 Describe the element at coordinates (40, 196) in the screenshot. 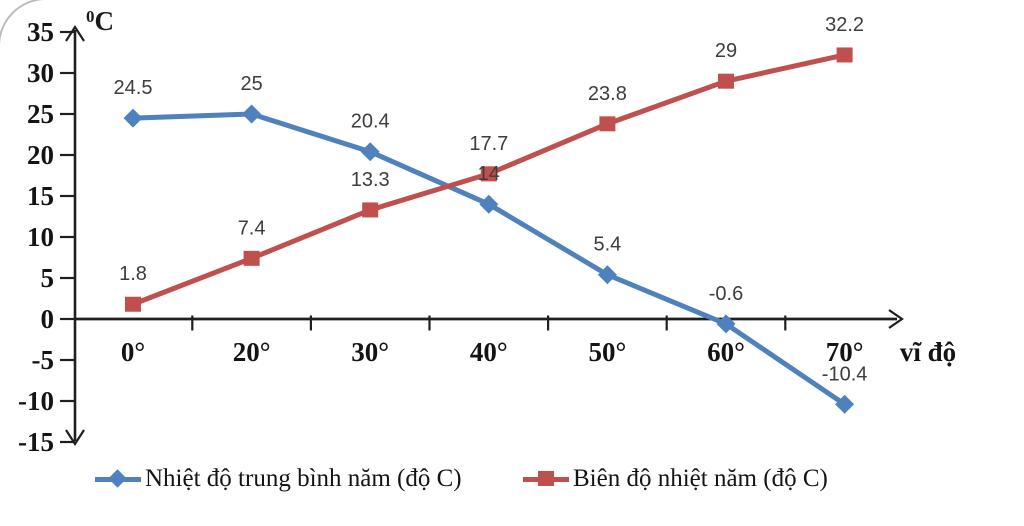

I see `y-tick-label: 15` at that location.